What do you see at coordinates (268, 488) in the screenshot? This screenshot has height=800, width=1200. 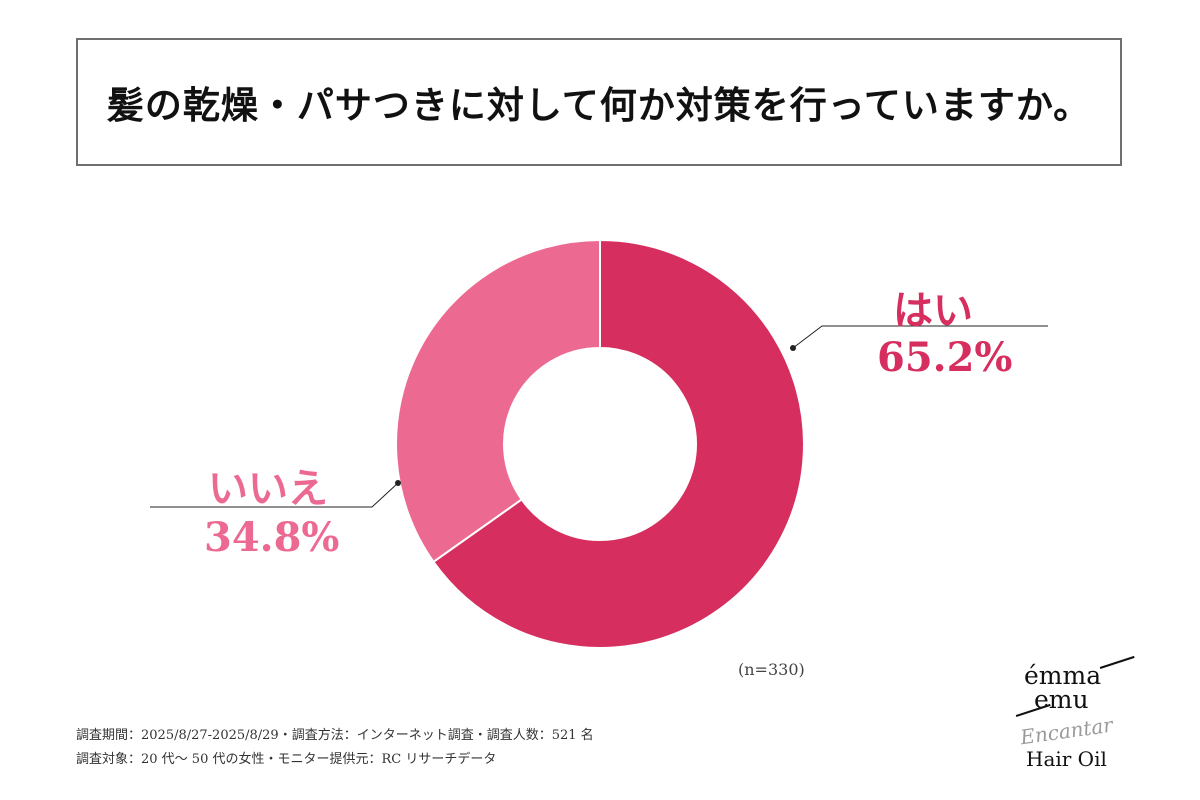 I see `label-no-name: いいえ` at bounding box center [268, 488].